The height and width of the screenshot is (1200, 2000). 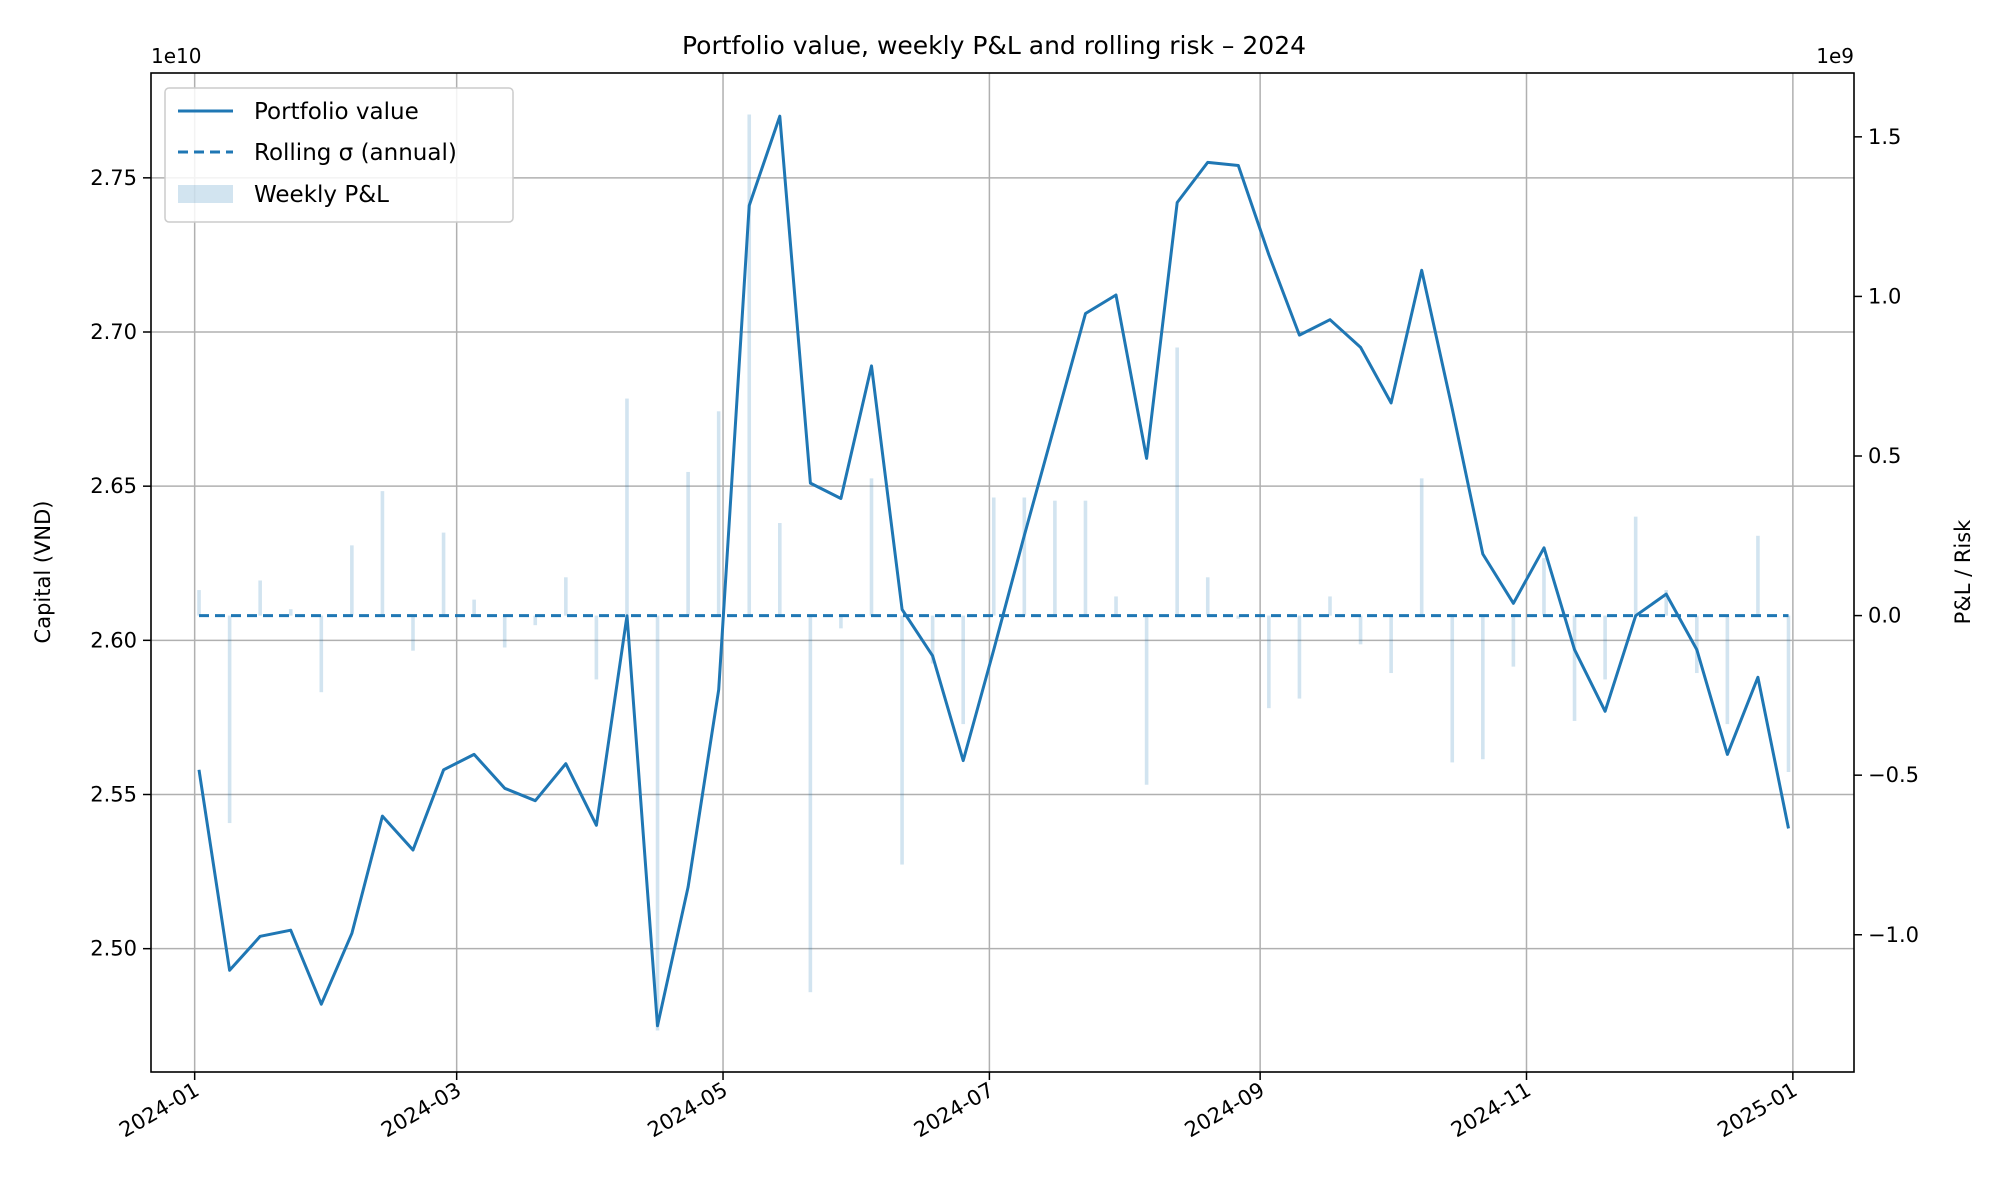 What do you see at coordinates (113, 486) in the screenshot?
I see `y-tick-label: 2.65` at bounding box center [113, 486].